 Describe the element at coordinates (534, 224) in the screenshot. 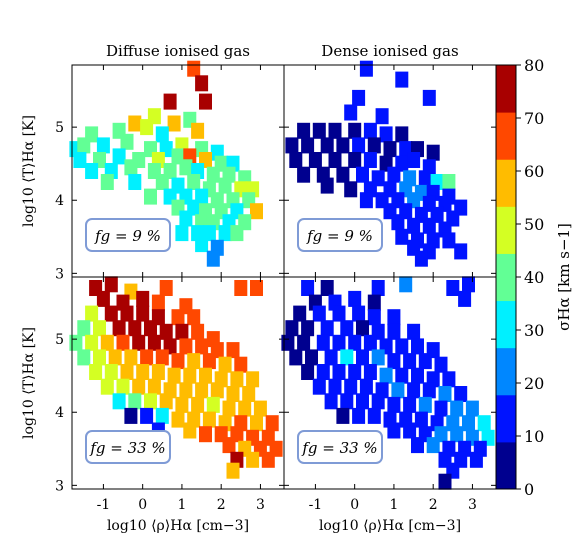

I see `colorbar-tick-label: 50` at that location.